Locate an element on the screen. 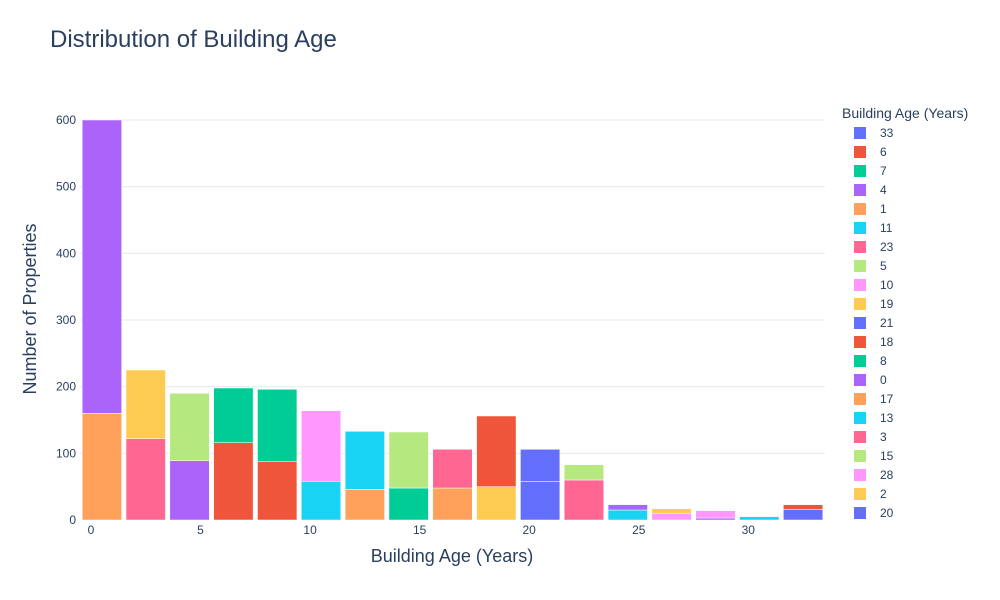 This screenshot has width=1000, height=600. x-axis-title: Building Age (Years) is located at coordinates (452, 556).